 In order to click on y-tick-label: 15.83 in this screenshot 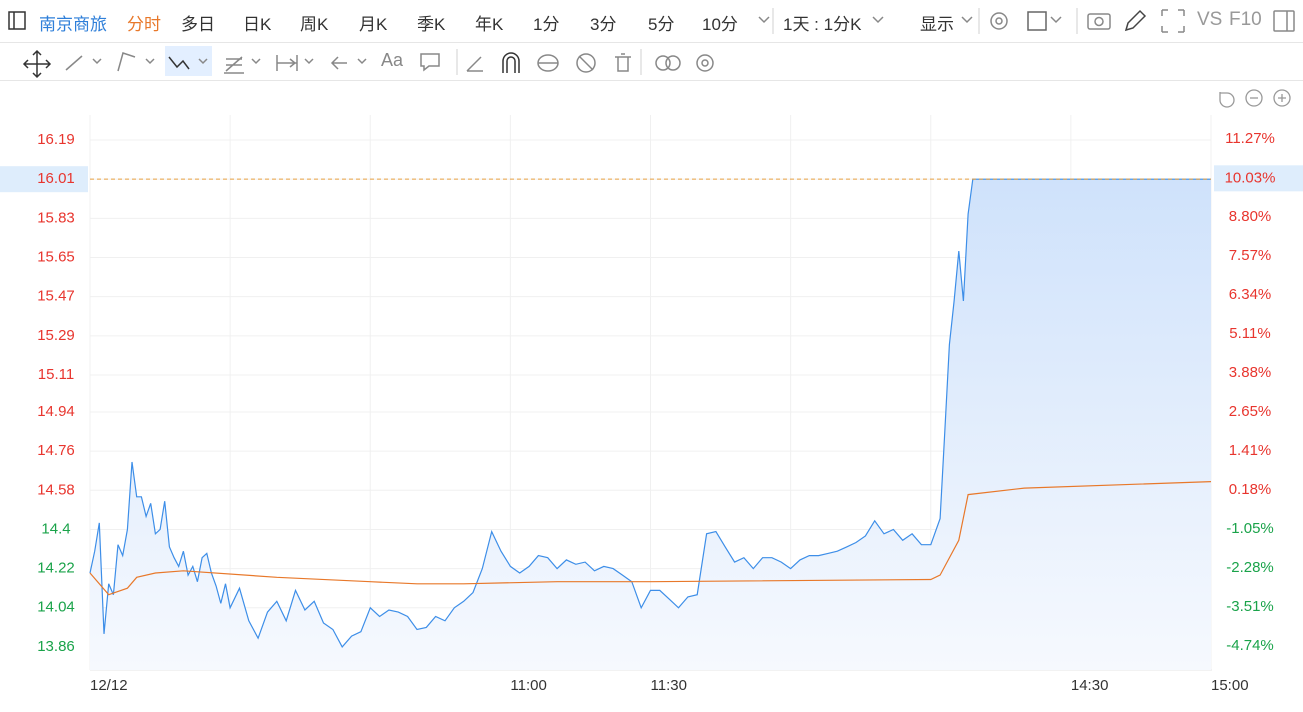, I will do `click(56, 217)`.